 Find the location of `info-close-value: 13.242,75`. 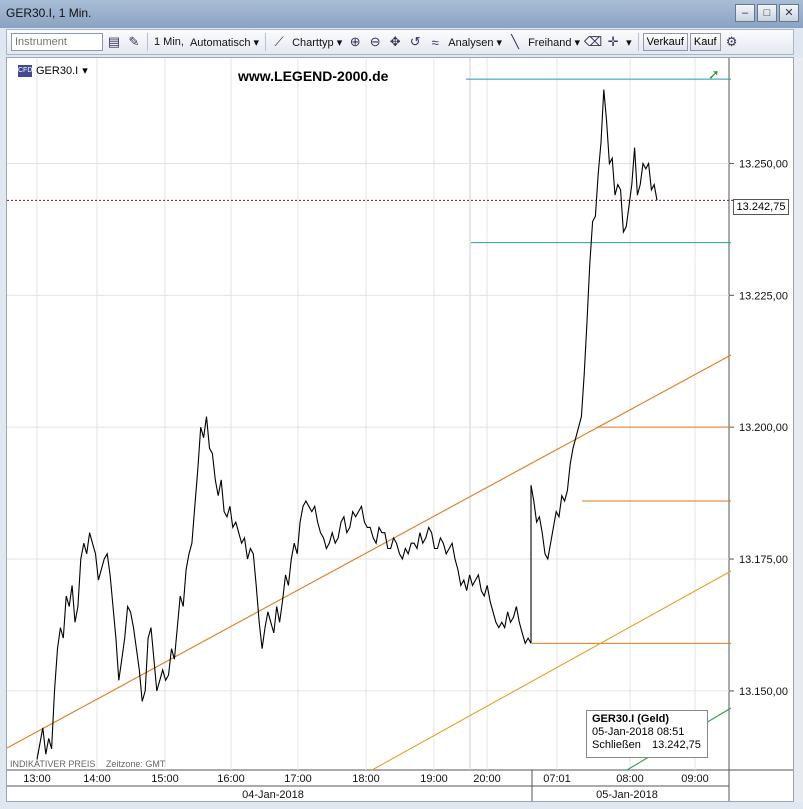

info-close-value: 13.242,75 is located at coordinates (676, 745).